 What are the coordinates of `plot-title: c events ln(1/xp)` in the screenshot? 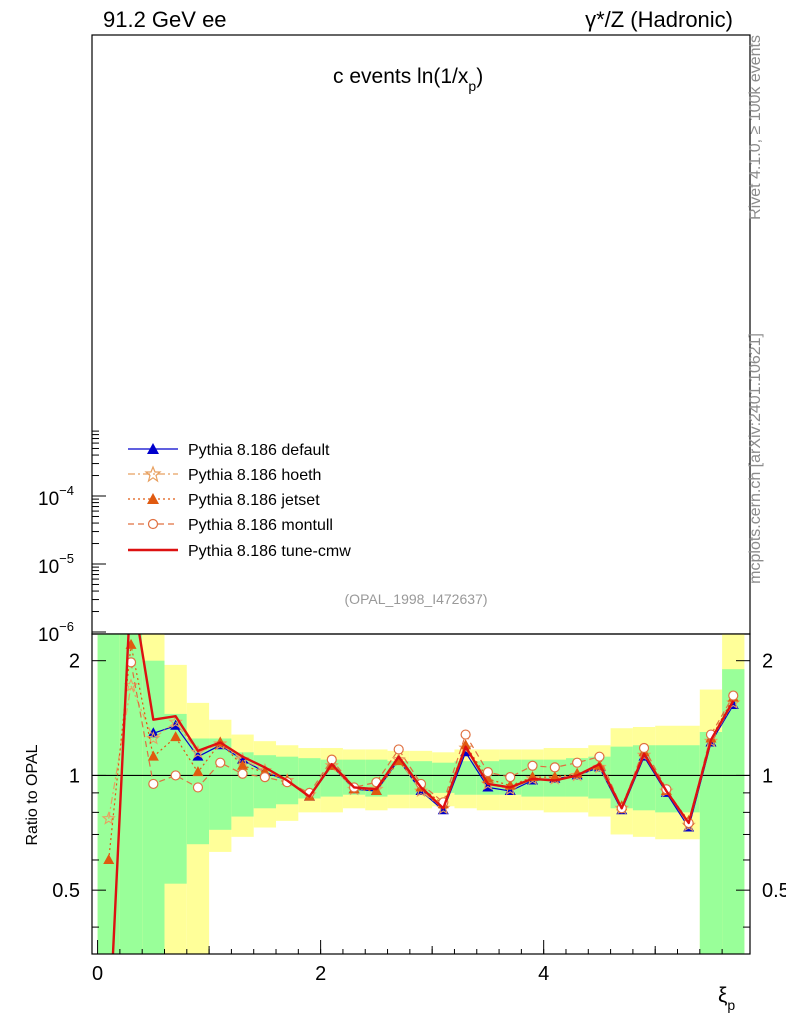 It's located at (408, 79).